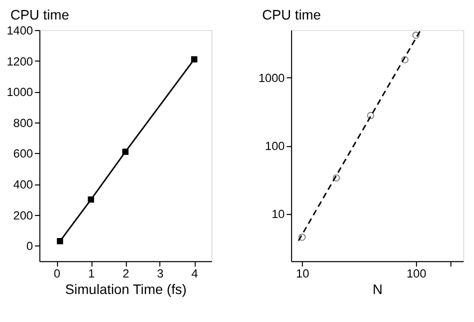 Image resolution: width=474 pixels, height=322 pixels. I want to click on x-tick-label: 2, so click(126, 273).